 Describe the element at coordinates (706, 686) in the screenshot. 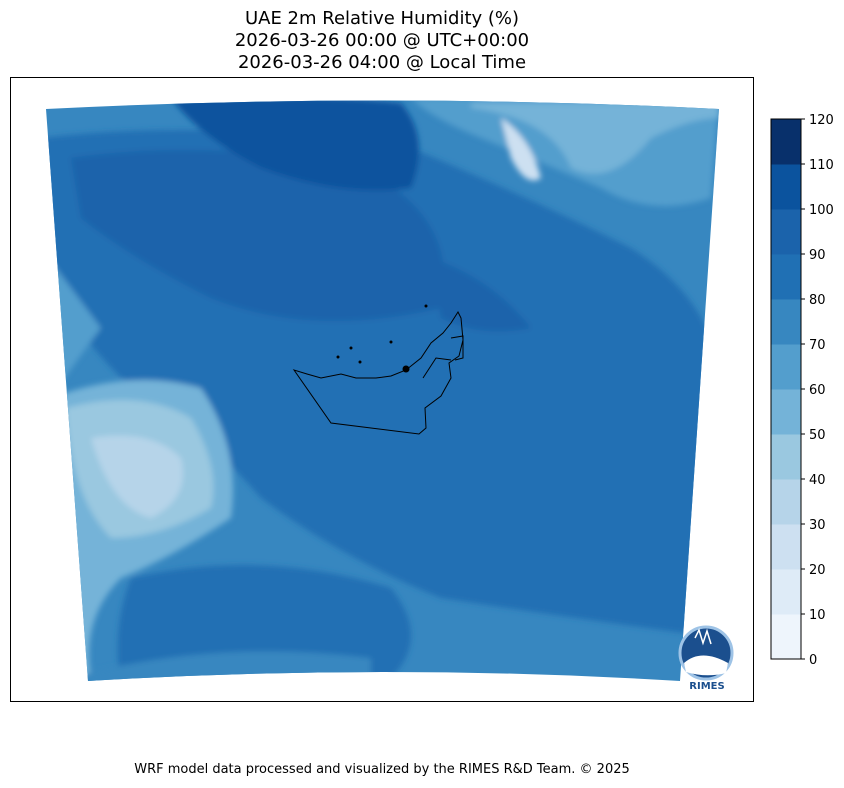

I see `logo-text: RIMES` at that location.